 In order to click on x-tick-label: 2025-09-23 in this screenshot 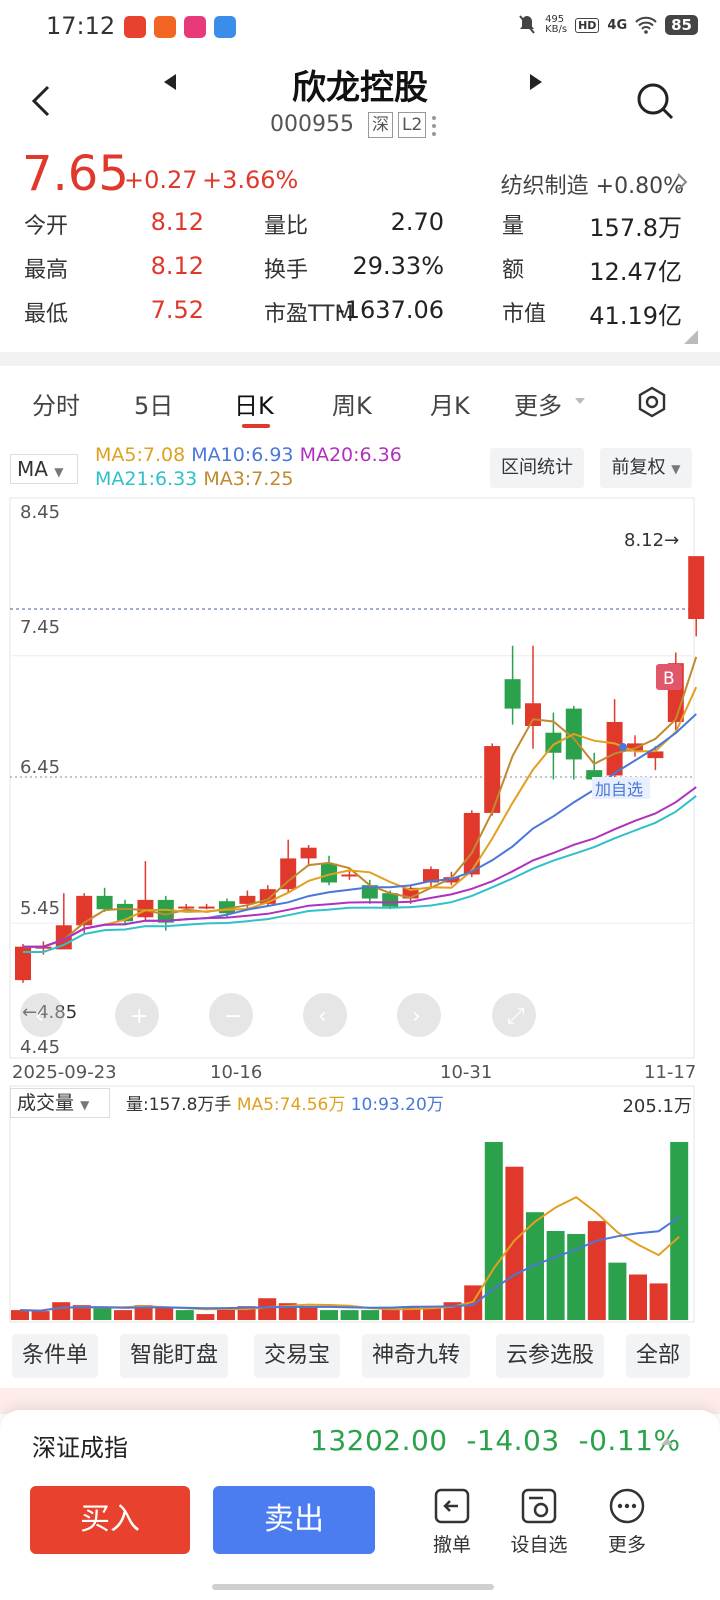, I will do `click(64, 1072)`.